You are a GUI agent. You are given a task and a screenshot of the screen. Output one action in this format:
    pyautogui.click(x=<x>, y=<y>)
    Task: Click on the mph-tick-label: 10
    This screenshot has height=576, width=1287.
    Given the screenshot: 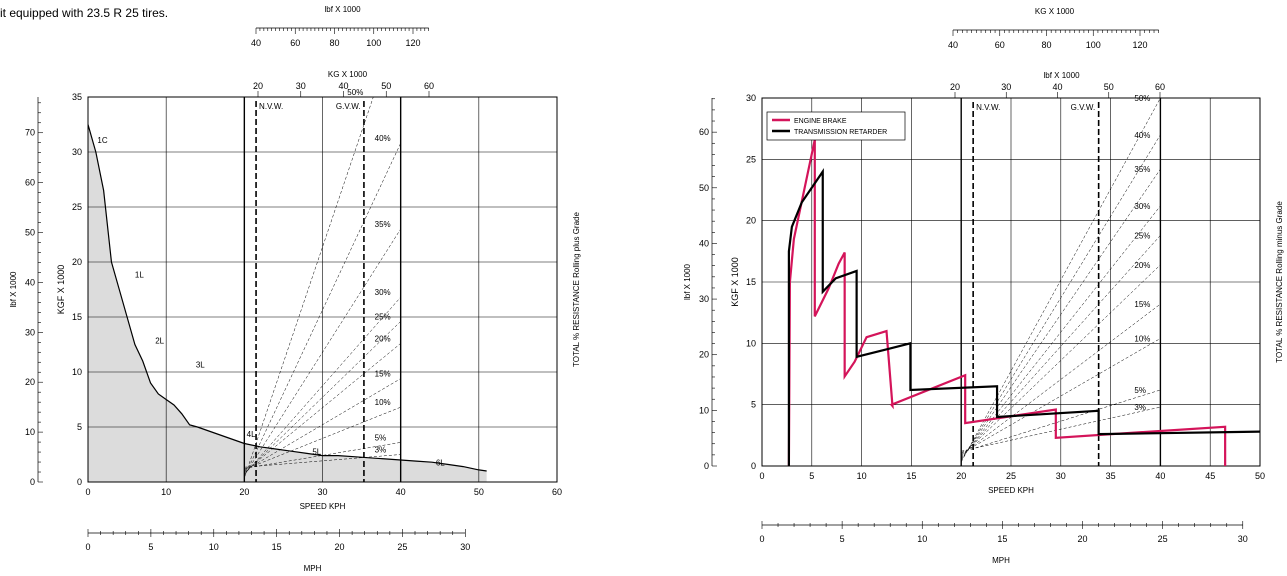 What is the action you would take?
    pyautogui.click(x=214, y=547)
    